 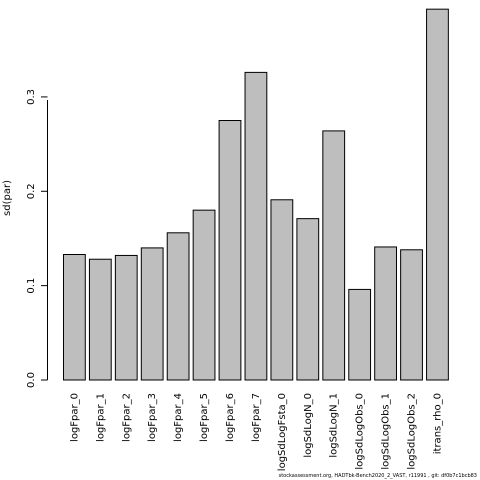 I want to click on y-tick-label: 0.0, so click(x=31, y=380).